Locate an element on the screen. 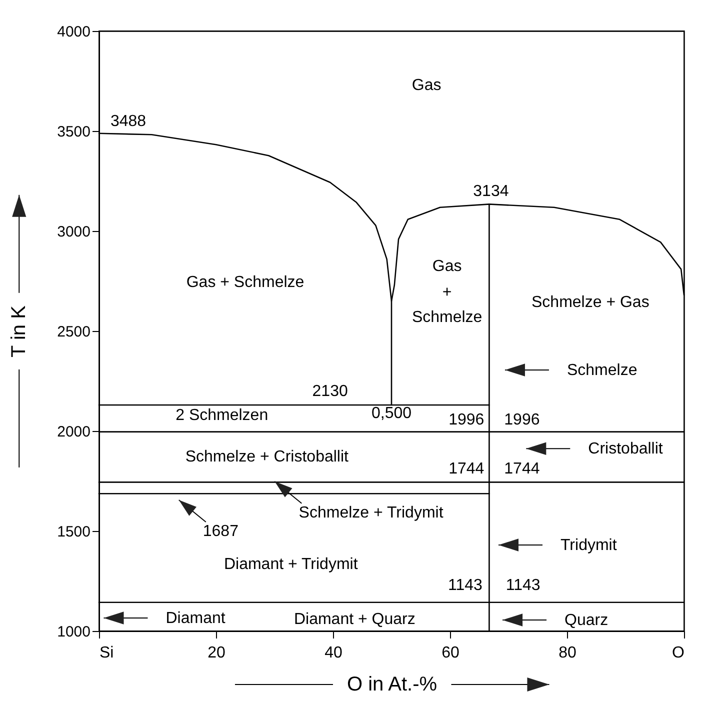 The image size is (719, 718). y-axis-title: T in K is located at coordinates (19, 331).